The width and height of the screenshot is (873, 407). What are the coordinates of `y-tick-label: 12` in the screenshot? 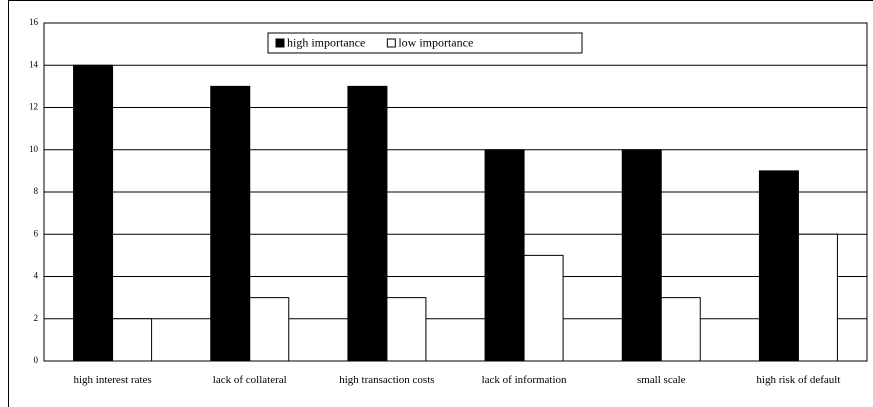 It's located at (33, 107).